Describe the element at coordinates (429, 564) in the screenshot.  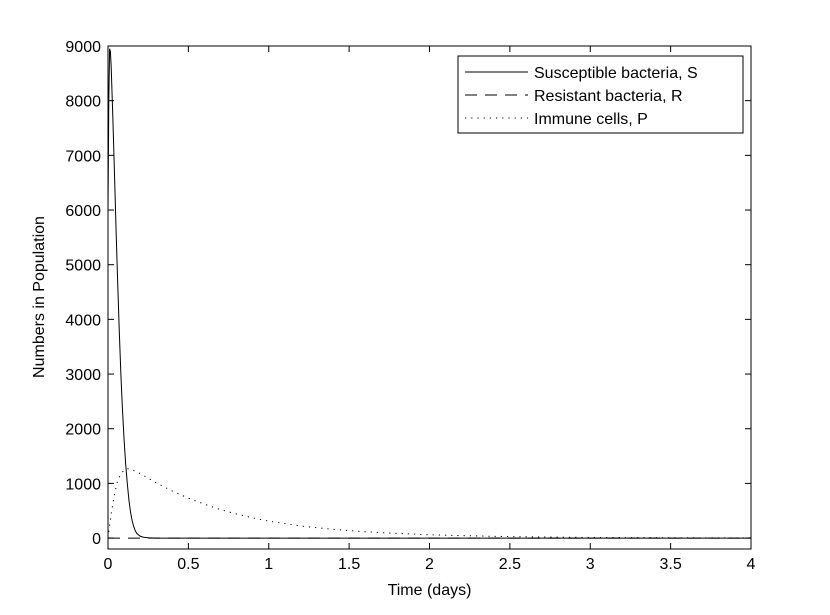
I see `x-tick-label: 2` at that location.